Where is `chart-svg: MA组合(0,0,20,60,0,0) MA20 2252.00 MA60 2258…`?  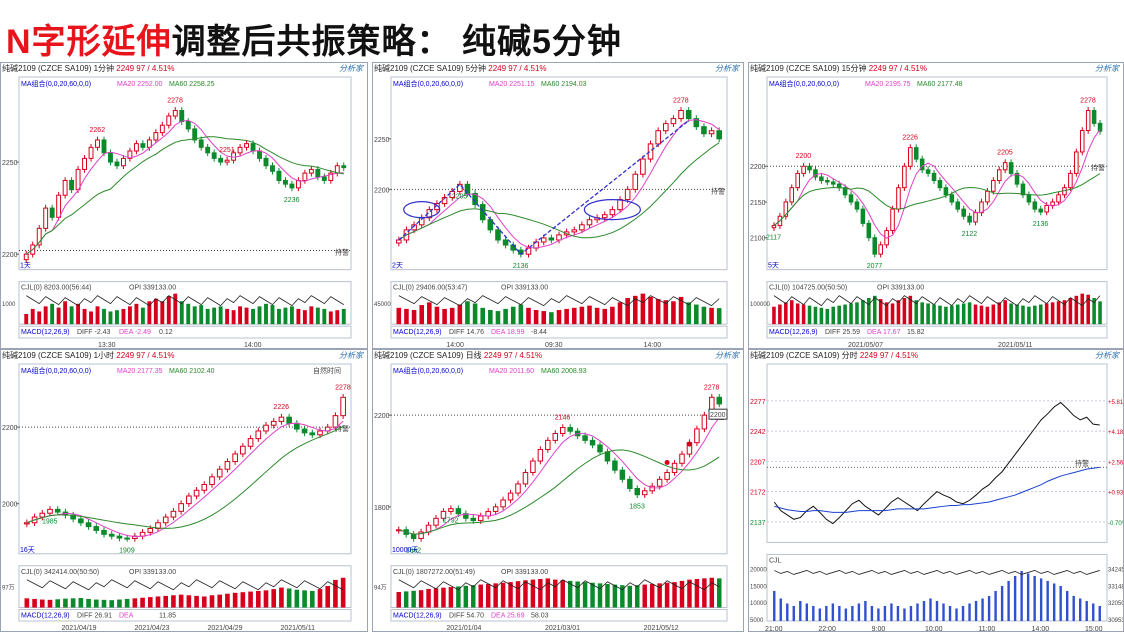
chart-svg: MA组合(0,0,20,60,0,0) MA20 2252.00 MA60 2258… is located at coordinates (177, 212).